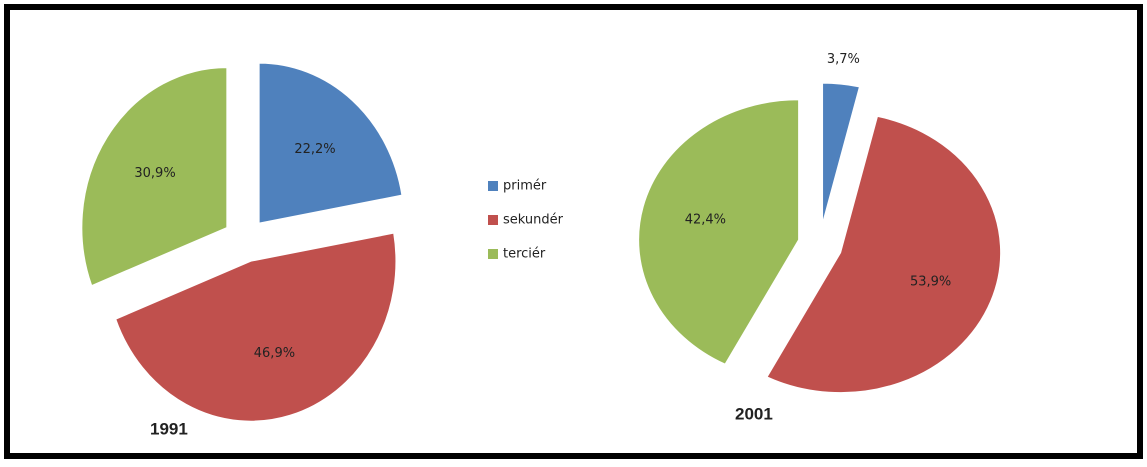  Describe the element at coordinates (524, 254) in the screenshot. I see `legend-entry: terciér` at that location.